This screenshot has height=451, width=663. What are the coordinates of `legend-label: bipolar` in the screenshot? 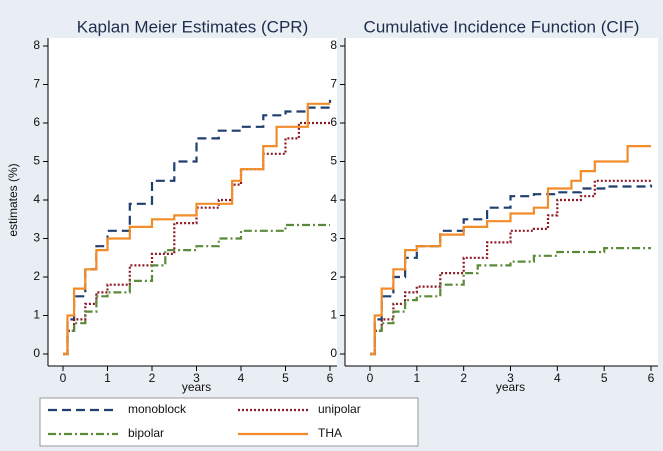 It's located at (146, 433).